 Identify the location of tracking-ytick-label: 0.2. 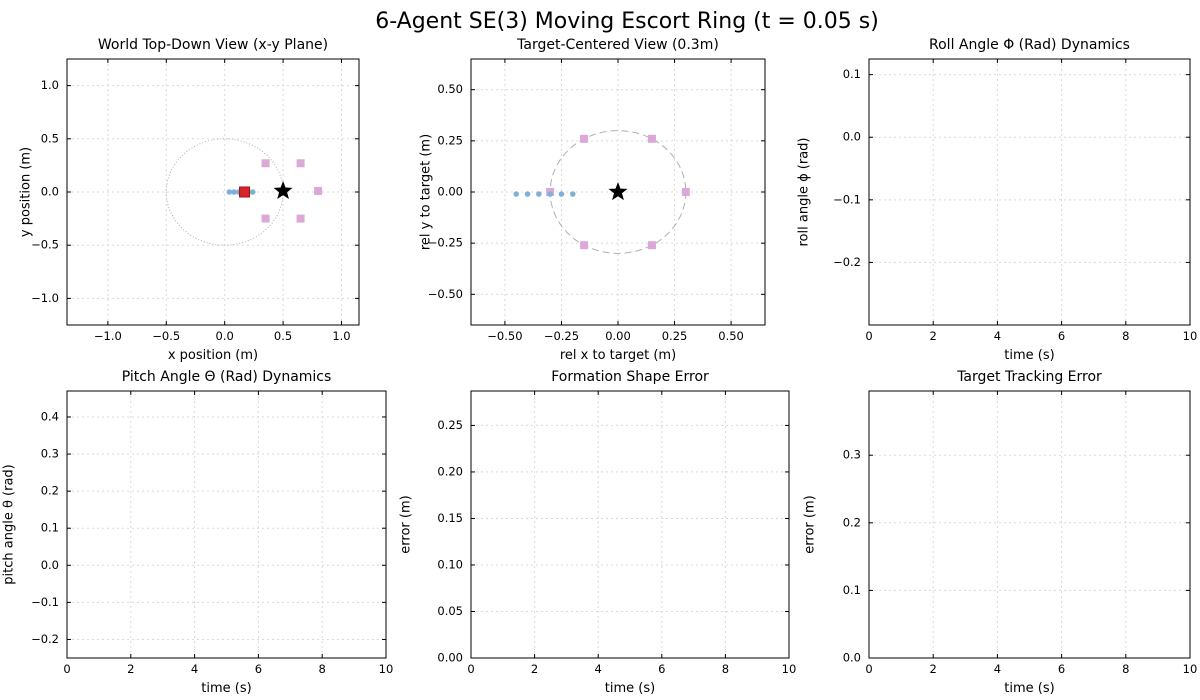
(852, 522).